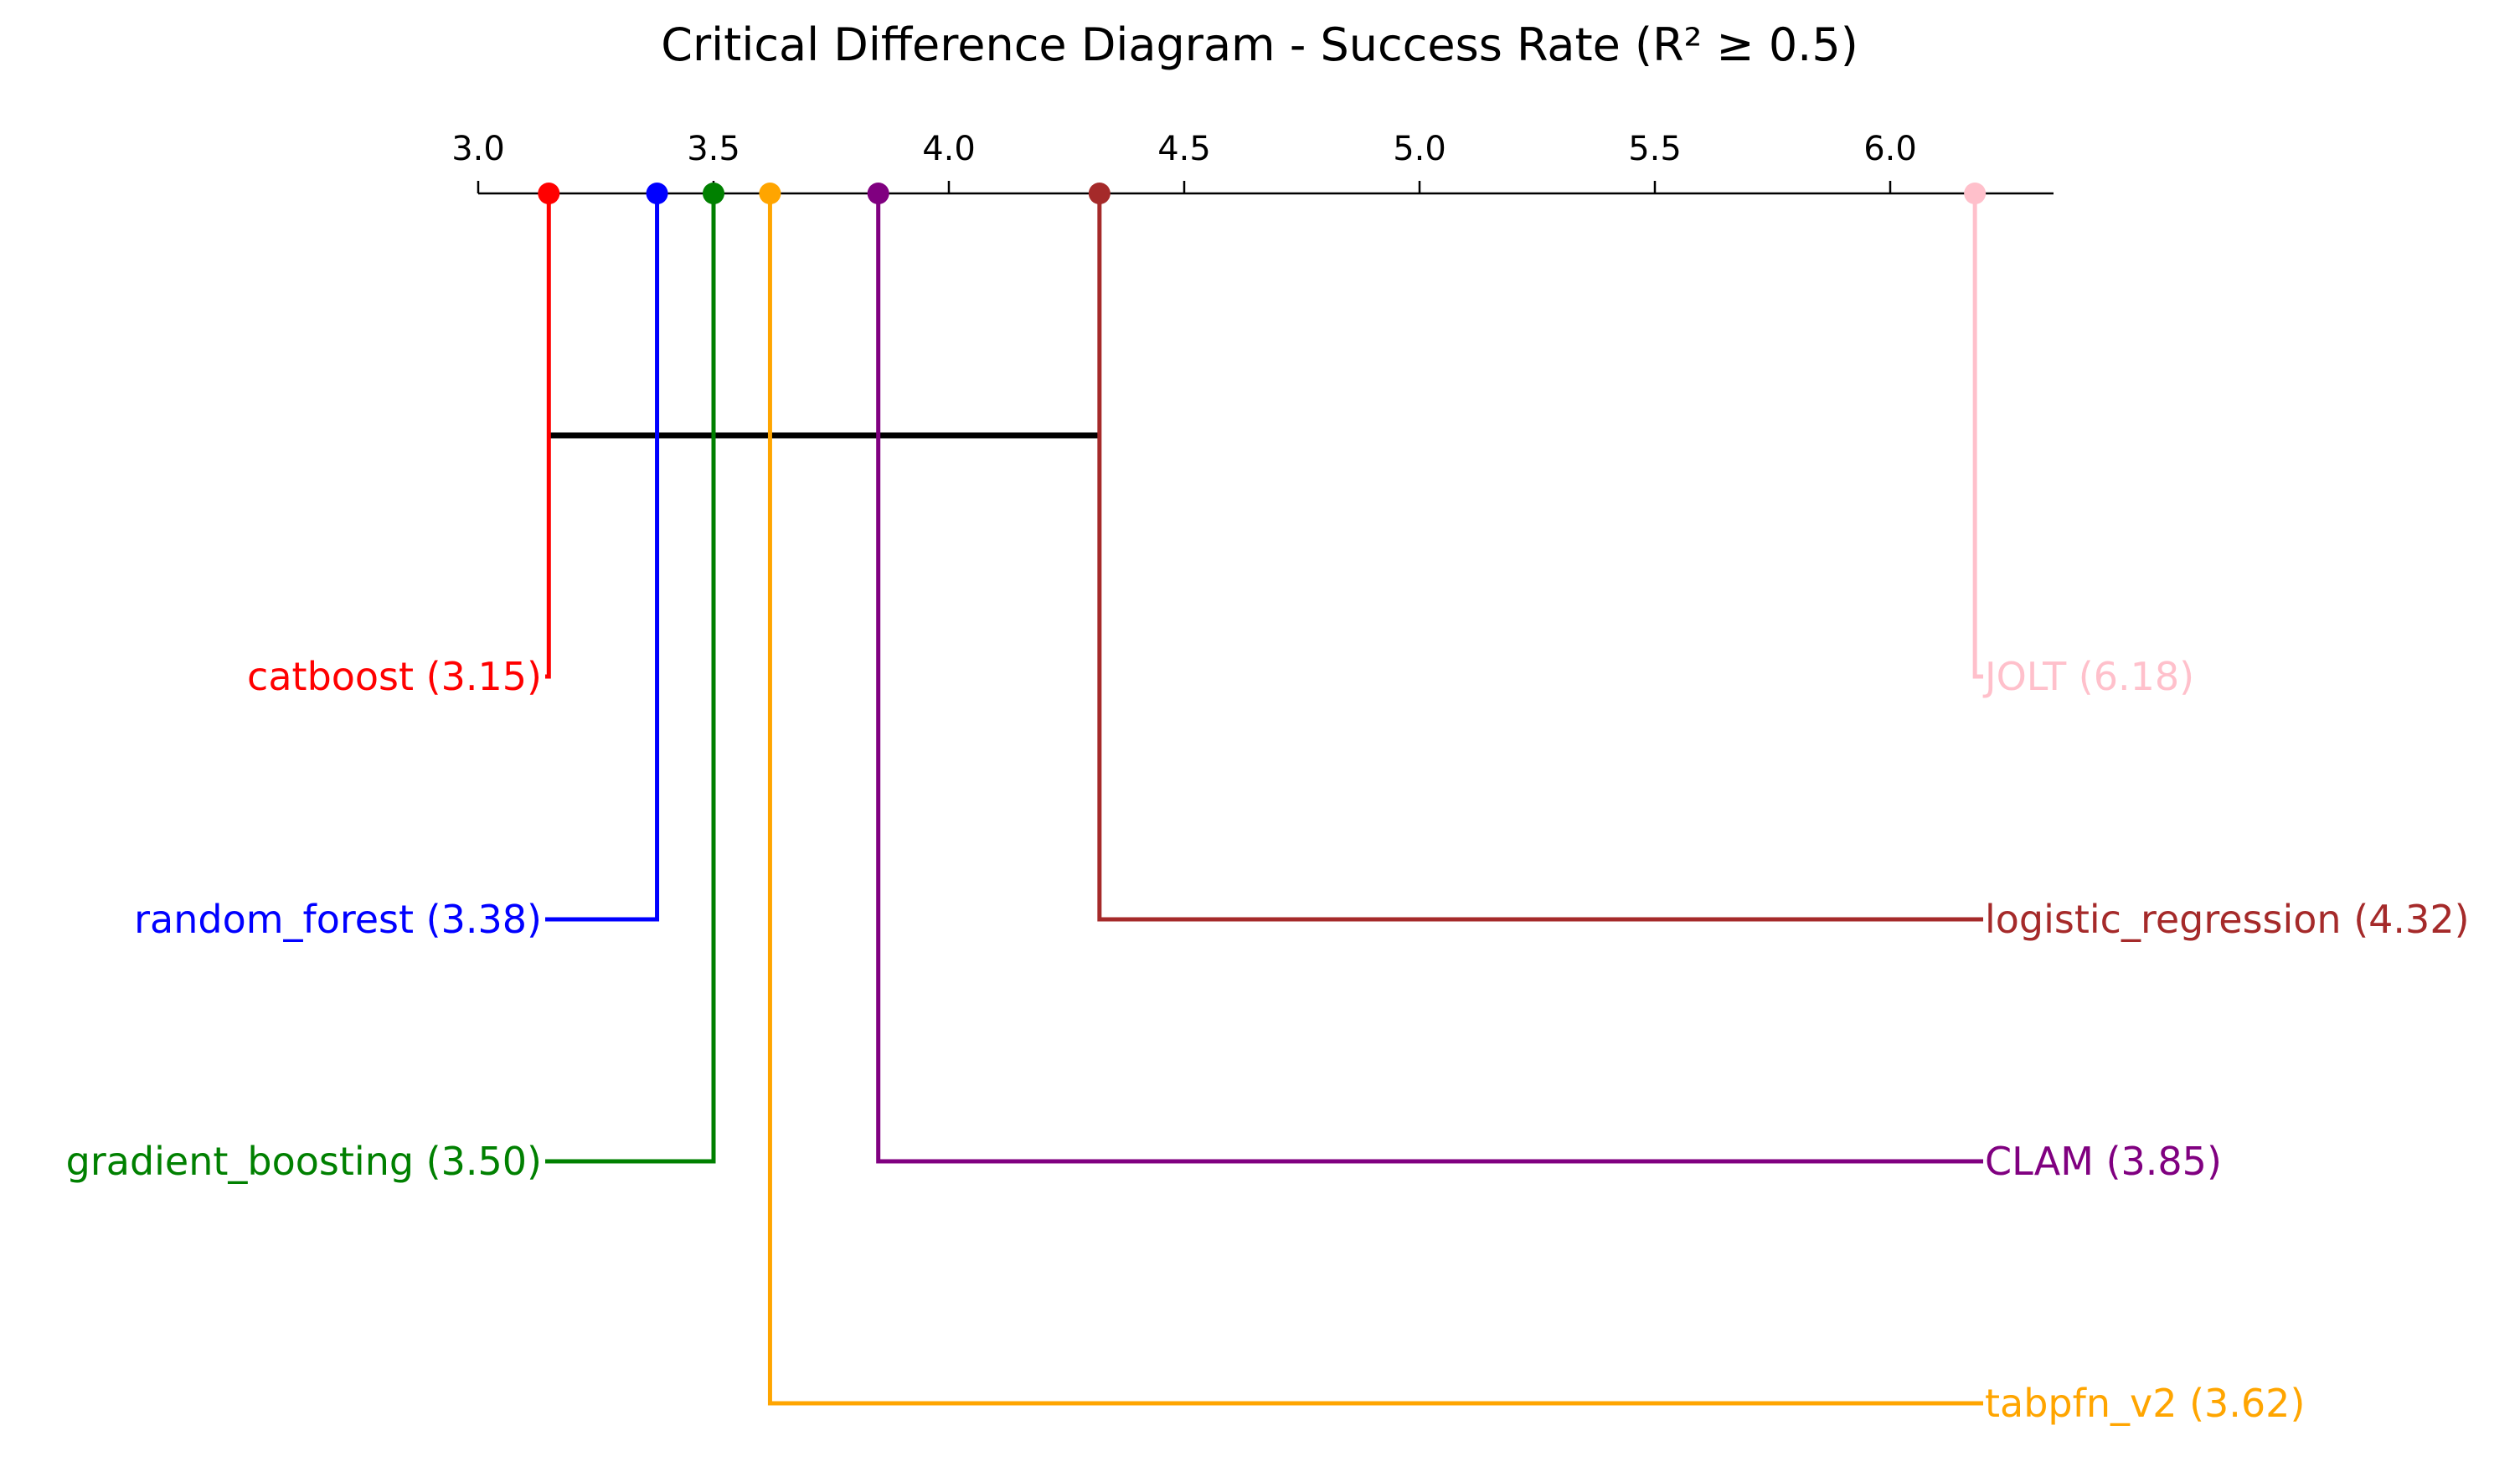 The width and height of the screenshot is (2520, 1482). What do you see at coordinates (713, 149) in the screenshot?
I see `axis-tick-label: 3.5` at bounding box center [713, 149].